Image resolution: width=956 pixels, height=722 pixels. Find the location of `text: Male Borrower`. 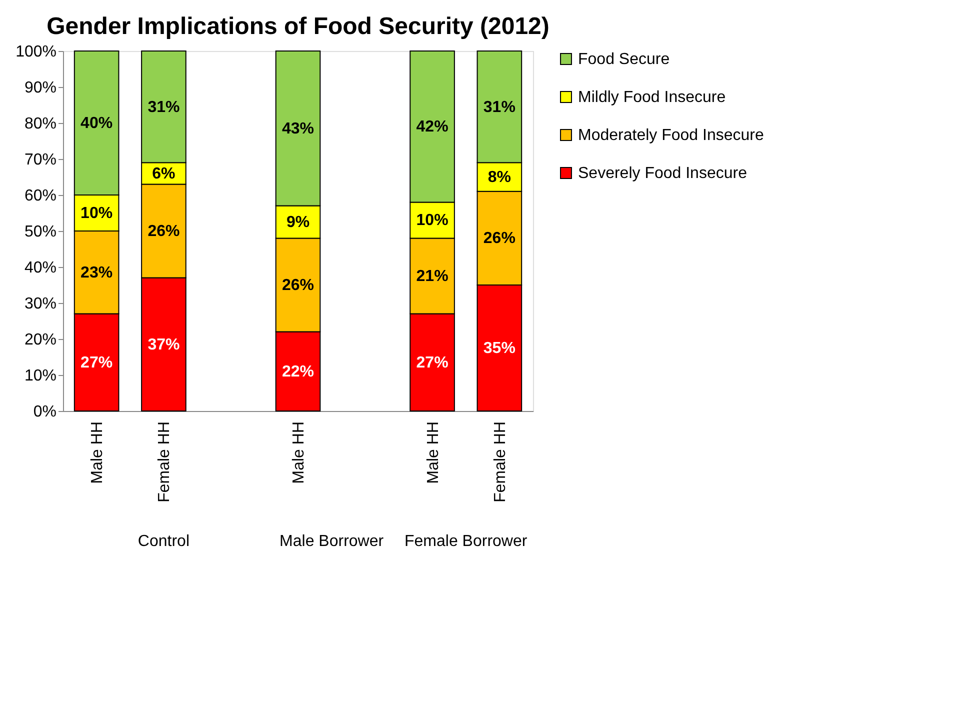

text: Male Borrower is located at coordinates (332, 541).